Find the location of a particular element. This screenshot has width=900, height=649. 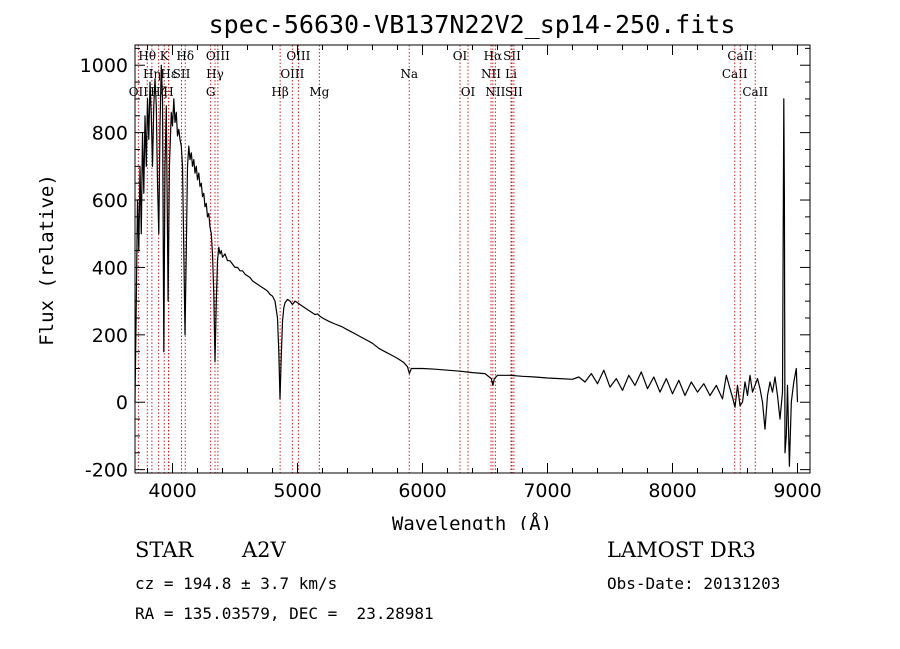

y-tick-label: 0 is located at coordinates (122, 403).